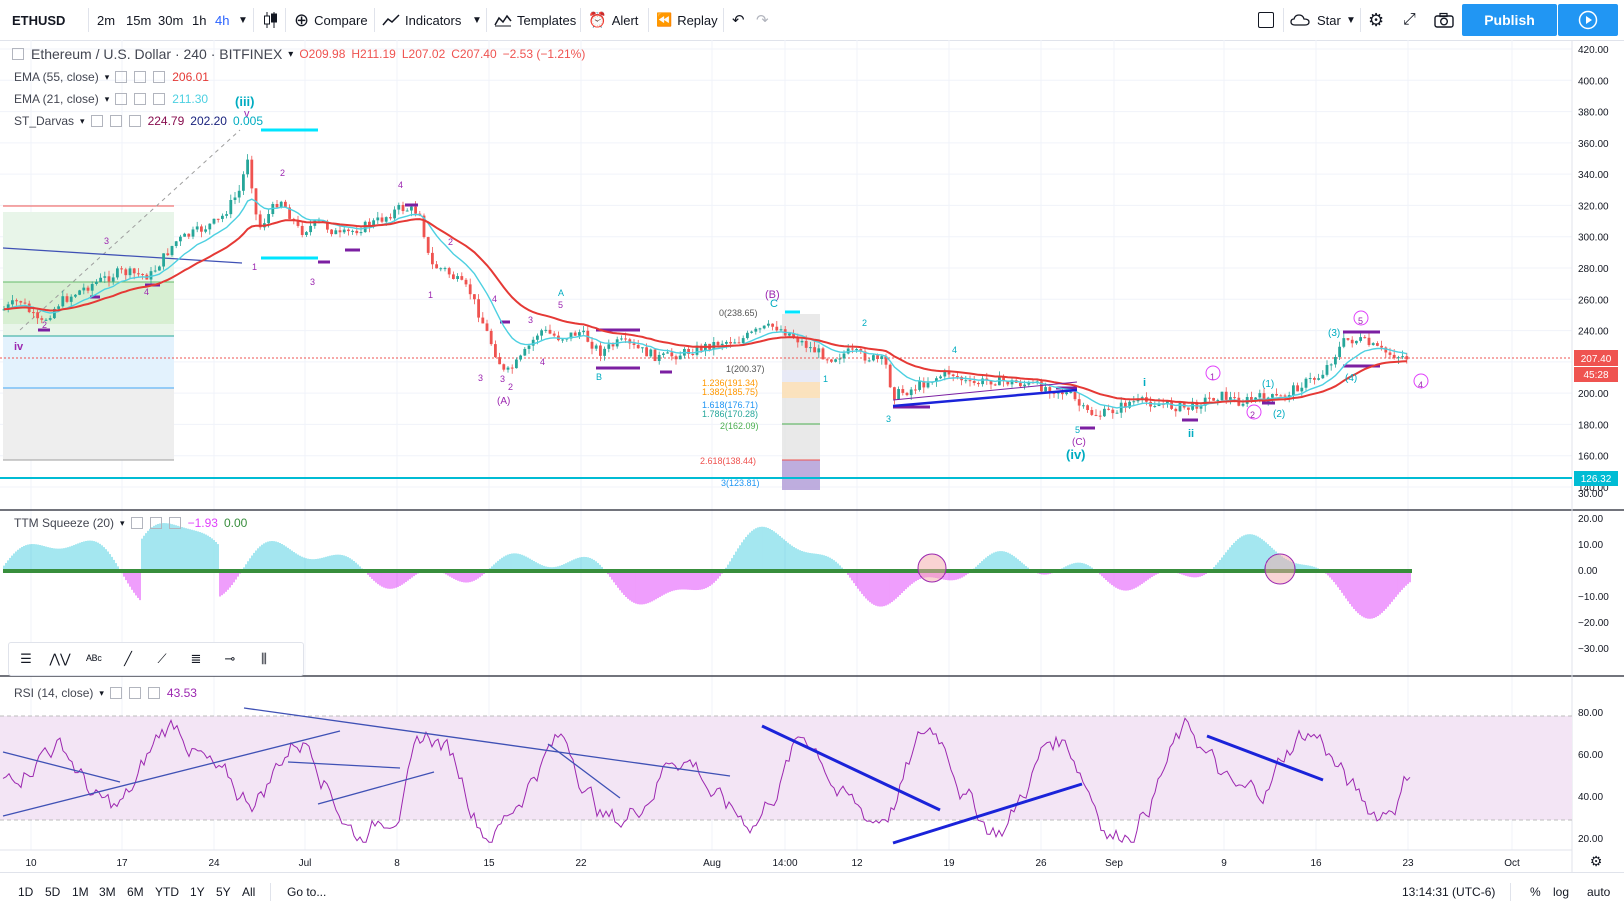 The height and width of the screenshot is (911, 1624). I want to click on darvas-legend: ST_Darvas ▾ 224.79 202.20 0.005, so click(138, 121).